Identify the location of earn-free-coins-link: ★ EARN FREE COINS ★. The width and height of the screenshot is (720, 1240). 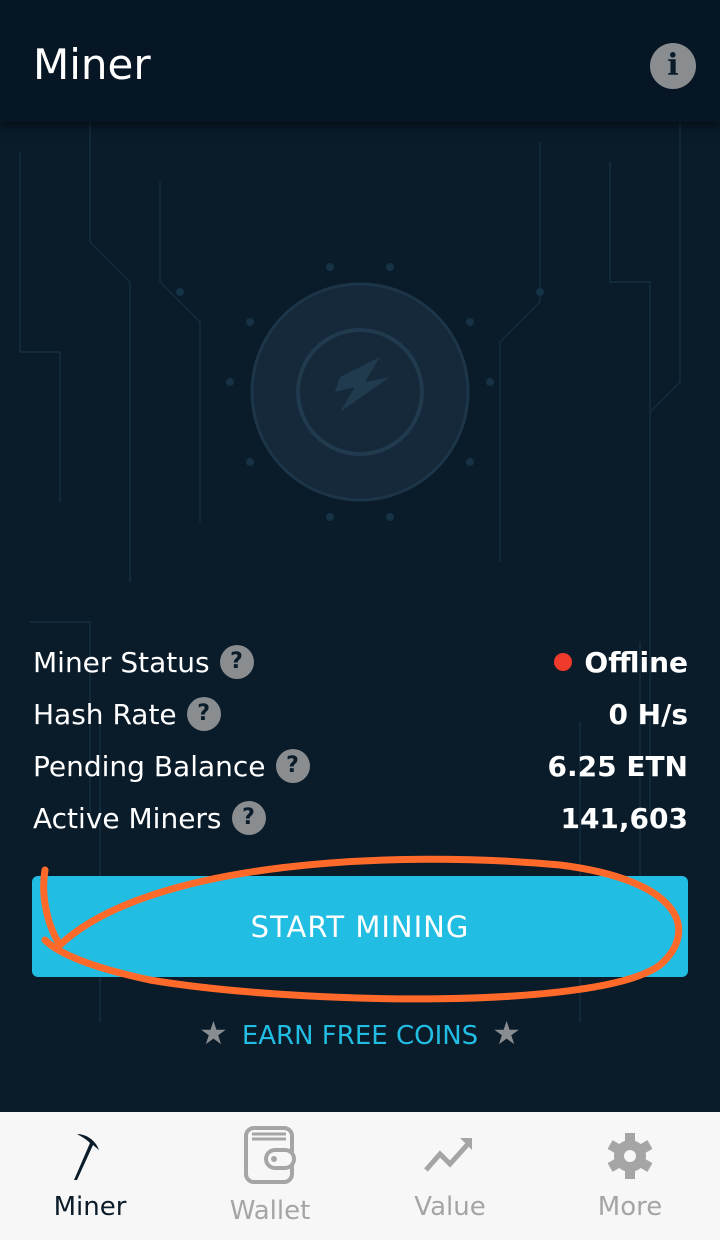
(360, 1033).